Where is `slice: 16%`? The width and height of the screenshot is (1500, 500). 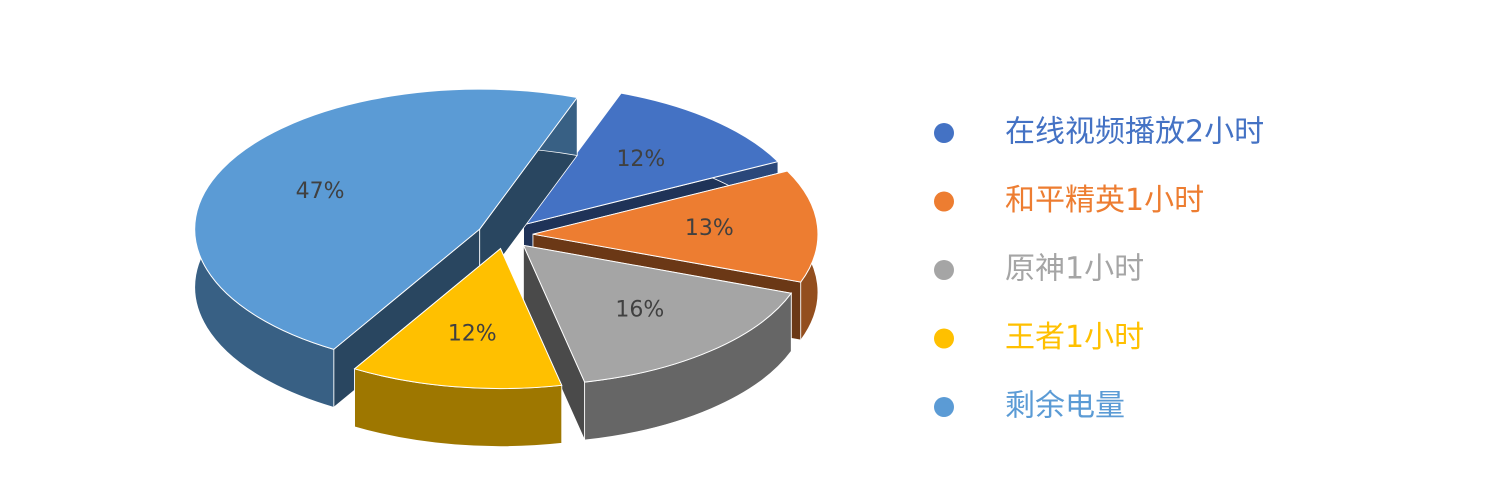 slice: 16% is located at coordinates (657, 342).